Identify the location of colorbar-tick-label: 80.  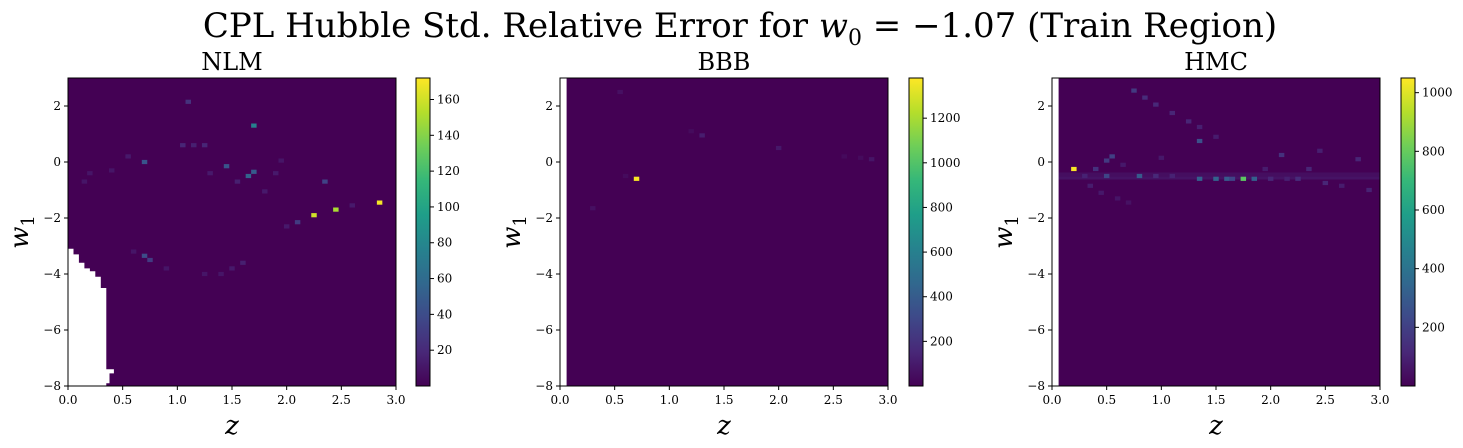
(444, 243).